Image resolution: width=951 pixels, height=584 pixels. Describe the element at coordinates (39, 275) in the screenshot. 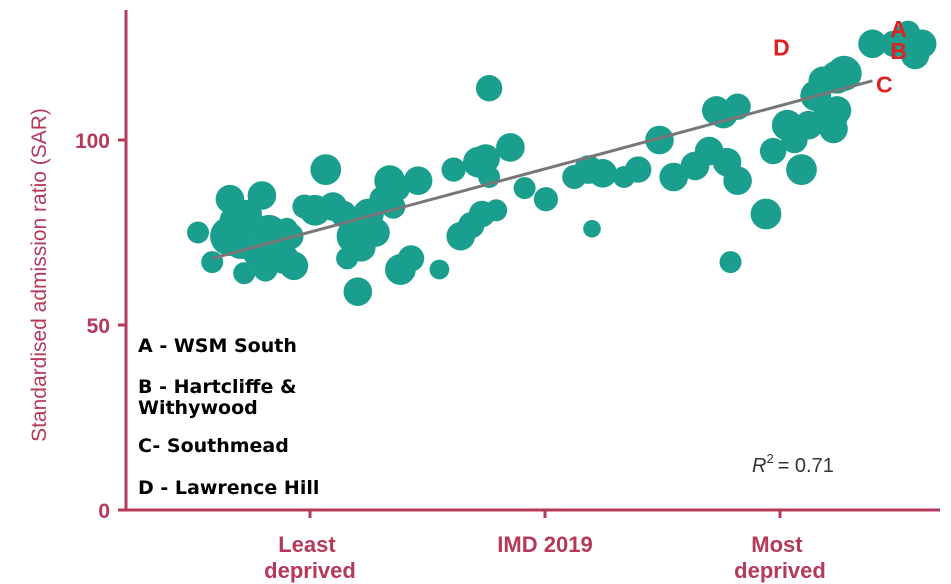

I see `y-axis-label: Standardised admission ratio (SAR)` at that location.